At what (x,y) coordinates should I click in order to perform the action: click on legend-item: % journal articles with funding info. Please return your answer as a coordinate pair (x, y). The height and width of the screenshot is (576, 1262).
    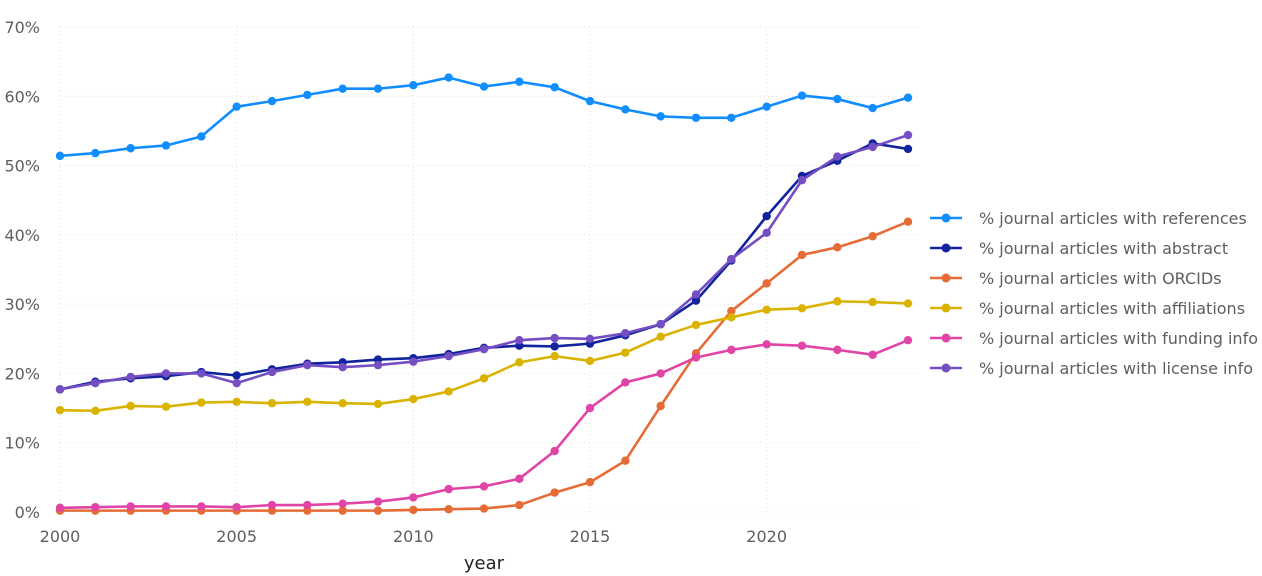
    Looking at the image, I should click on (1094, 338).